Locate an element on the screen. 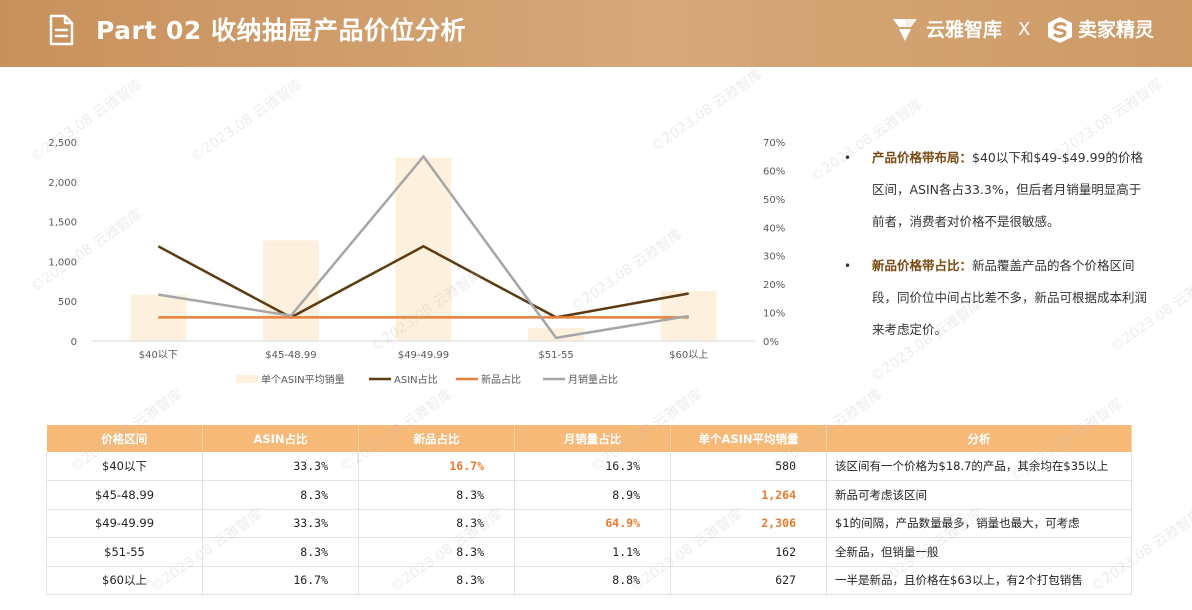 This screenshot has width=1192, height=610. legend-label: 新品占比 is located at coordinates (501, 379).